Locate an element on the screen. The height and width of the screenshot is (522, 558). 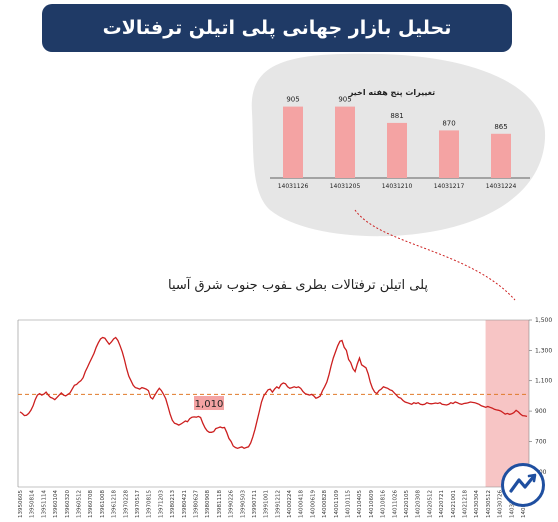
x-tick-label: 14000619 is located at coordinates (313, 504).